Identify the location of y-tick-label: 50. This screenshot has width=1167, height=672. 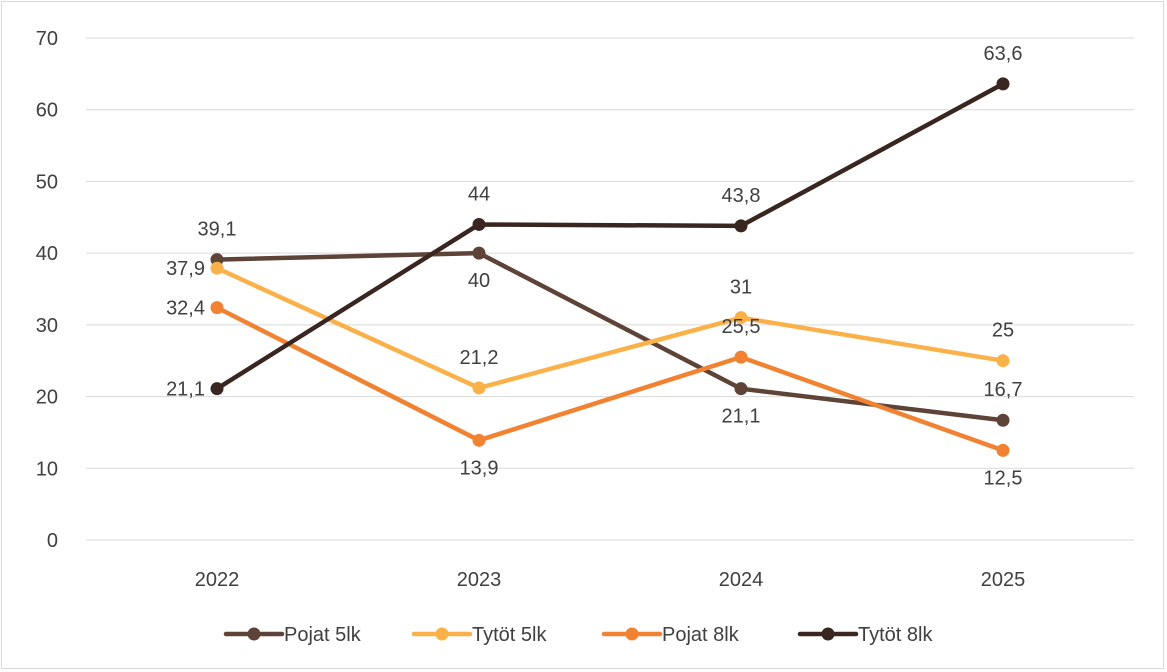
(47, 182).